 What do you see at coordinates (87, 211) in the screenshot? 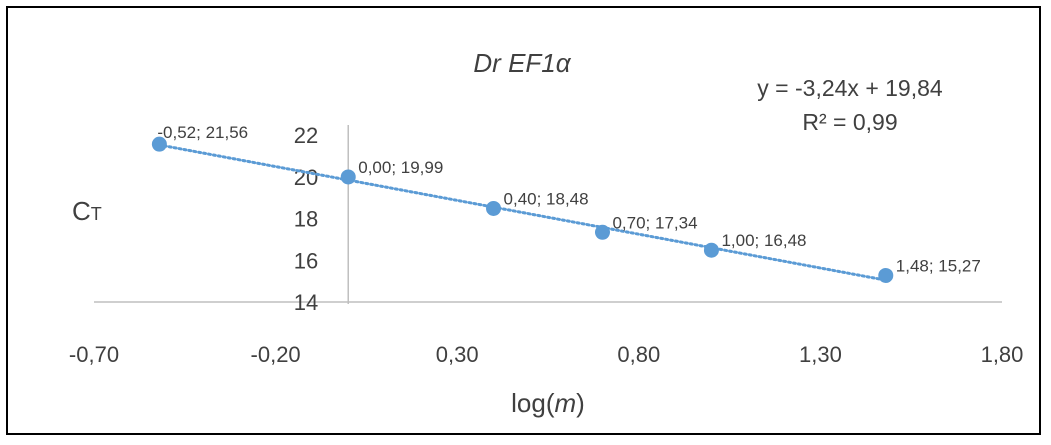
I see `y-axis-title: CT` at bounding box center [87, 211].